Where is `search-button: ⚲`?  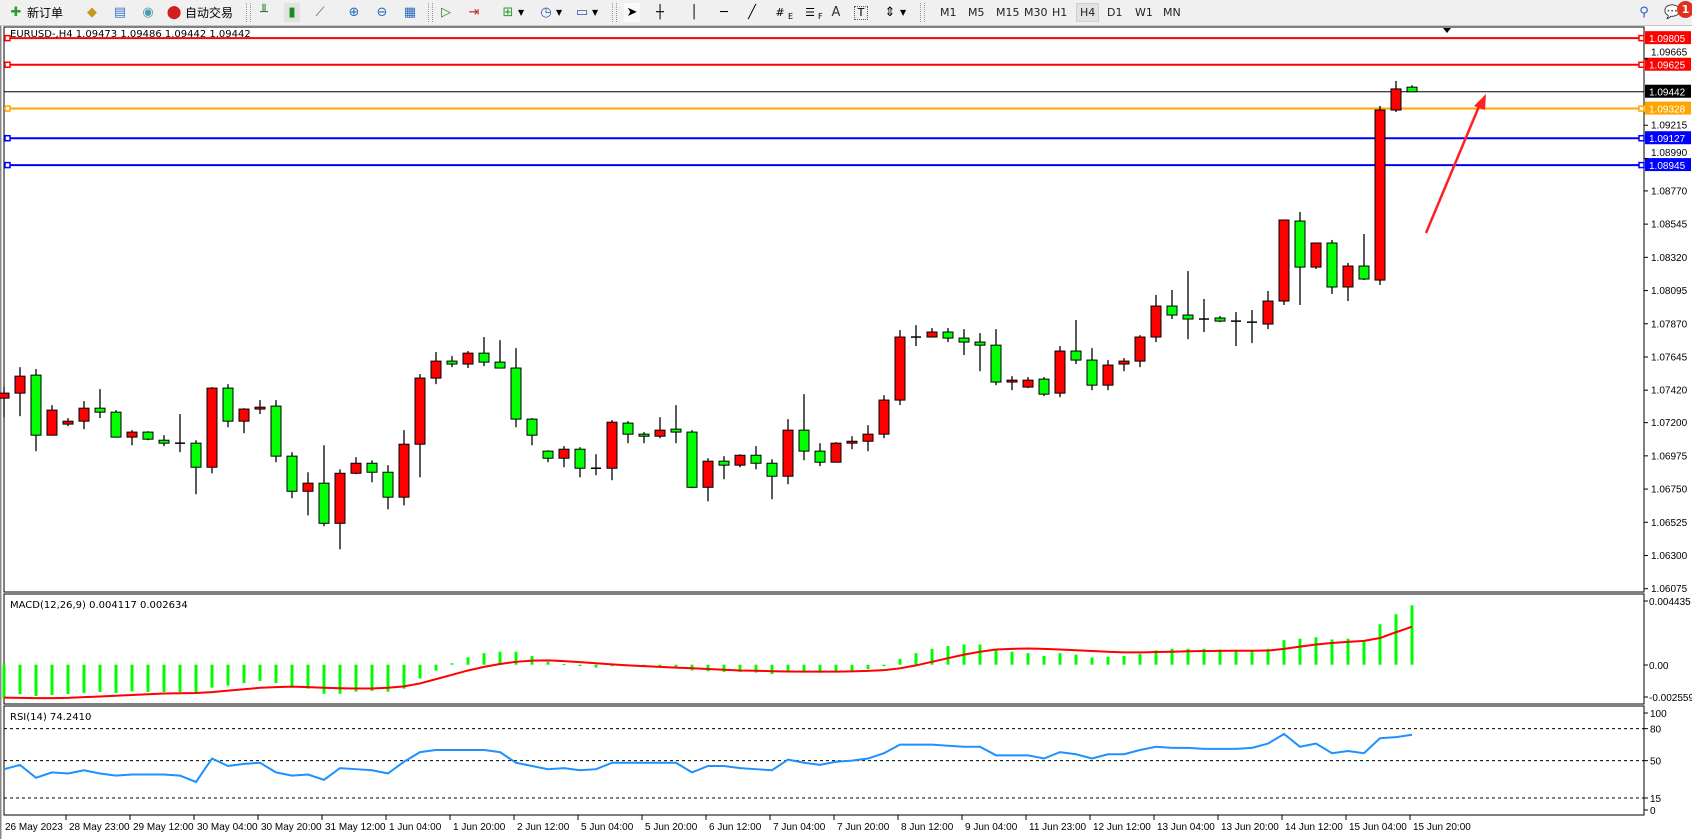 search-button: ⚲ is located at coordinates (1644, 12).